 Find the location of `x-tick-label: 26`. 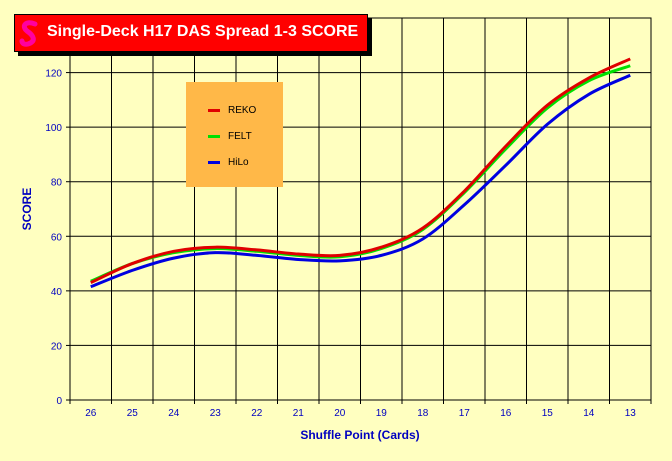

x-tick-label: 26 is located at coordinates (91, 413).